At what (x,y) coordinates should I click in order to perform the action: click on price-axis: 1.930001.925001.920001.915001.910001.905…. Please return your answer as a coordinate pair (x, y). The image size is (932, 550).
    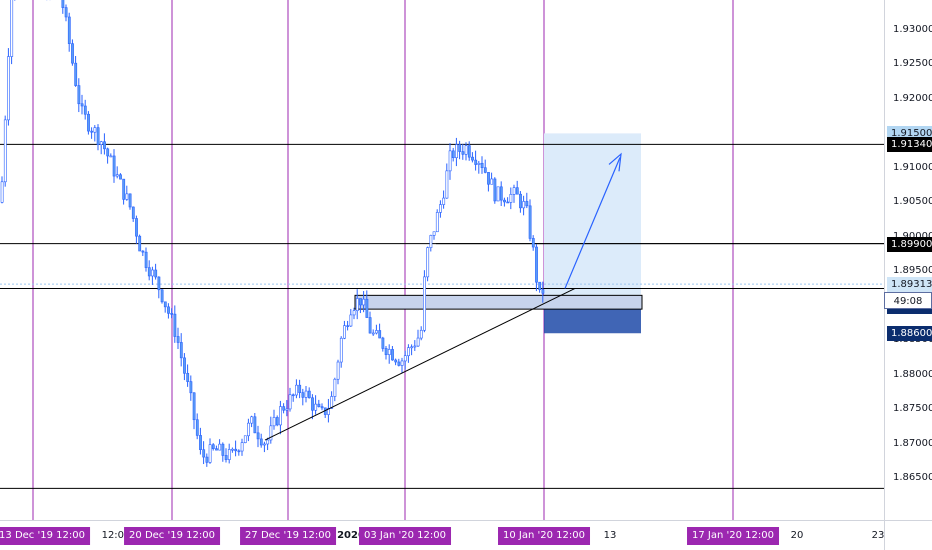
    Looking at the image, I should click on (908, 260).